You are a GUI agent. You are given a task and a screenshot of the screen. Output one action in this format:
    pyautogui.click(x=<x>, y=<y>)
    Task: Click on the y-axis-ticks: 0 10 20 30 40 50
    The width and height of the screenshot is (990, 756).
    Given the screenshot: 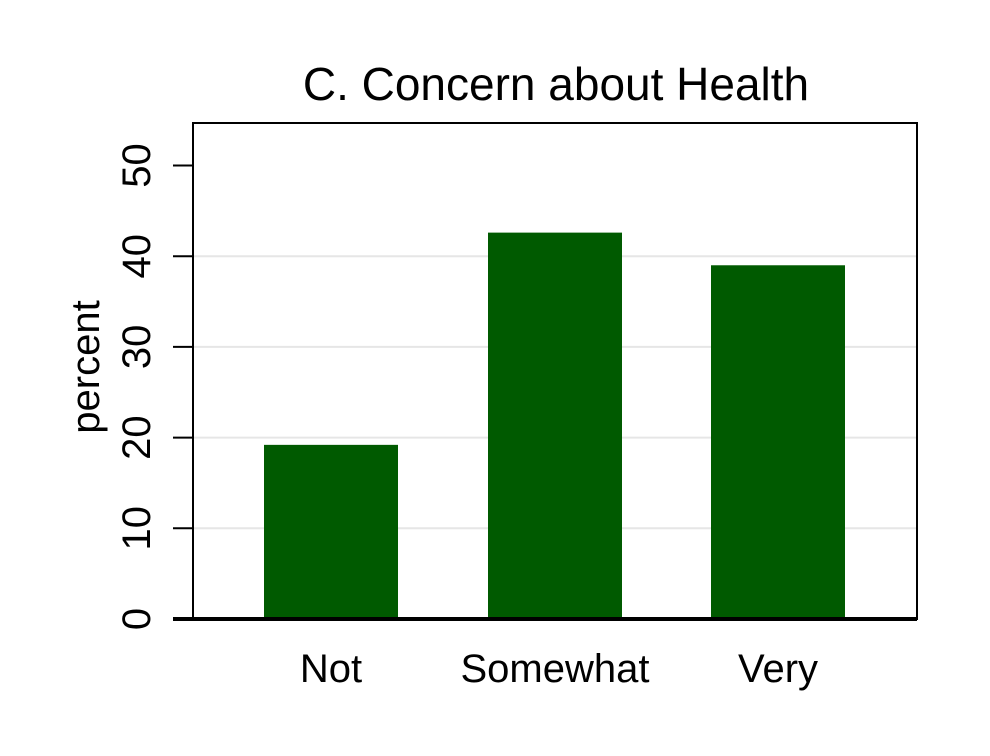 What is the action you would take?
    pyautogui.click(x=154, y=386)
    